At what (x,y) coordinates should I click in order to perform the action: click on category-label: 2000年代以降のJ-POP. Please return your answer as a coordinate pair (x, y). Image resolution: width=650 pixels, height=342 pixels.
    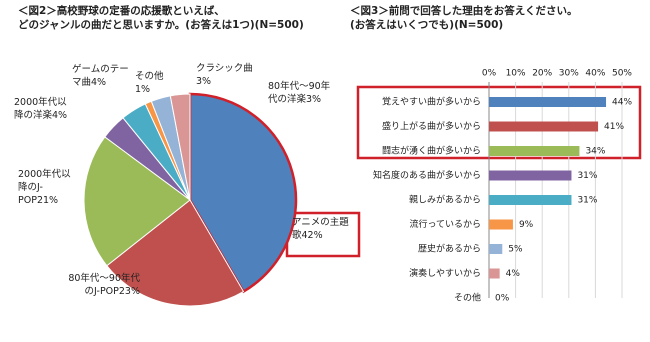
    Looking at the image, I should click on (44, 187).